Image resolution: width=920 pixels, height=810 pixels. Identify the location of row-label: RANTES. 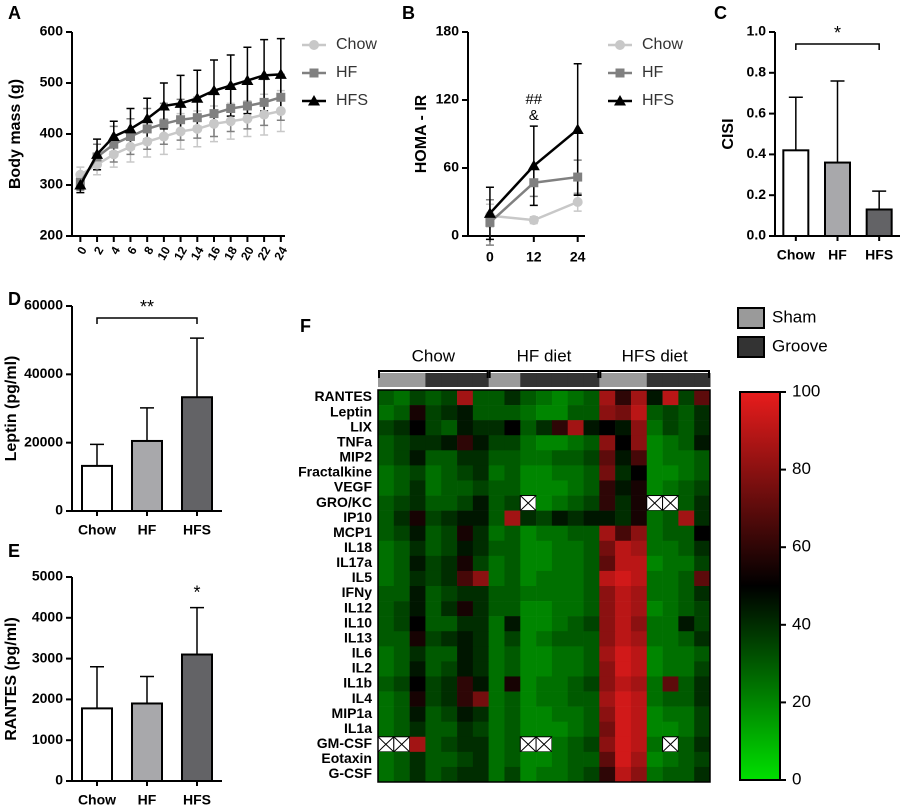
(343, 396).